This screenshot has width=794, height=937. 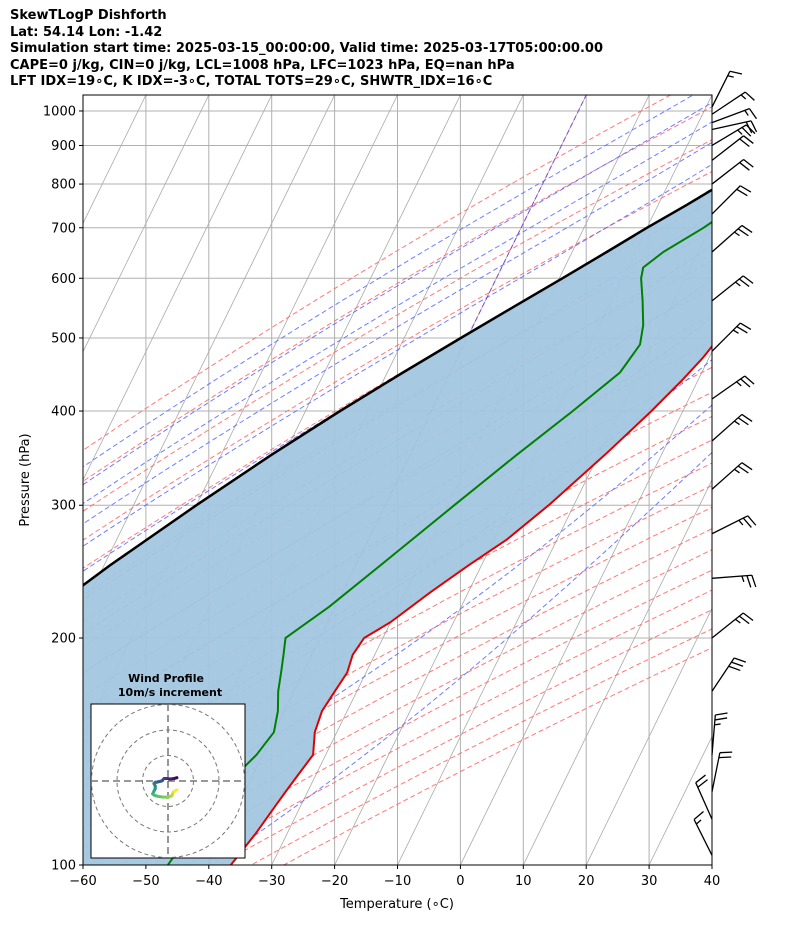 I want to click on y-tick-label: 900, so click(x=63, y=146).